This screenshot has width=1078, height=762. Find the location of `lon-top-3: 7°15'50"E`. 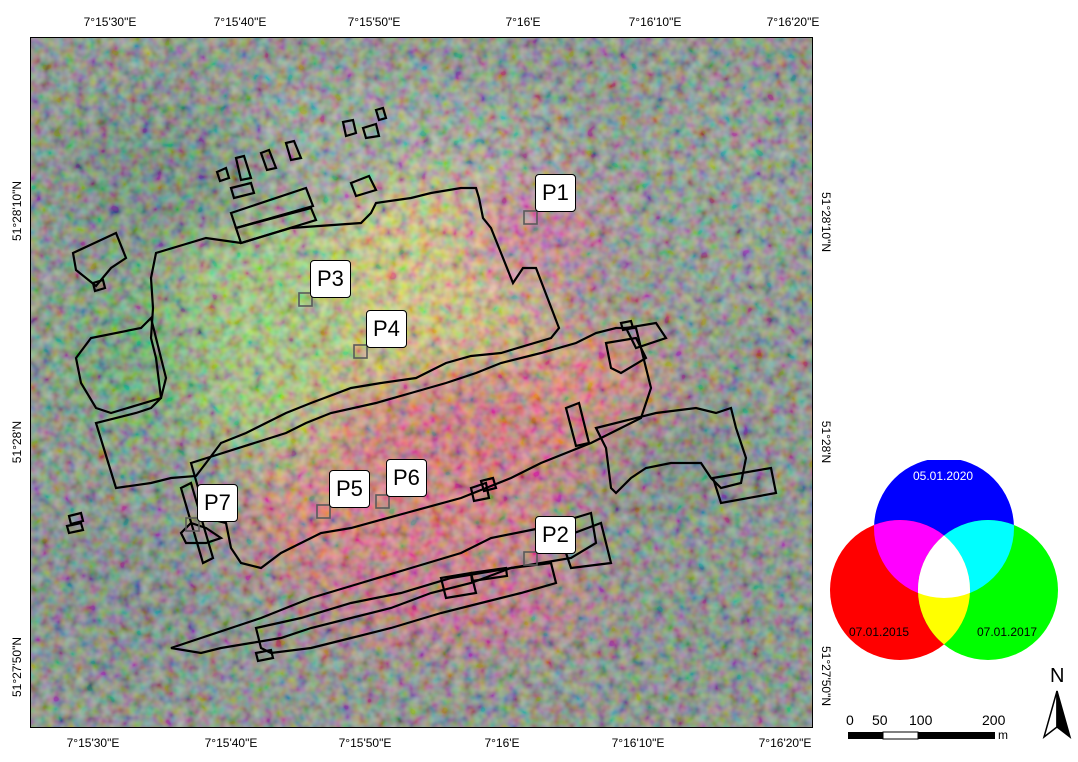

lon-top-3: 7°15'50"E is located at coordinates (374, 22).